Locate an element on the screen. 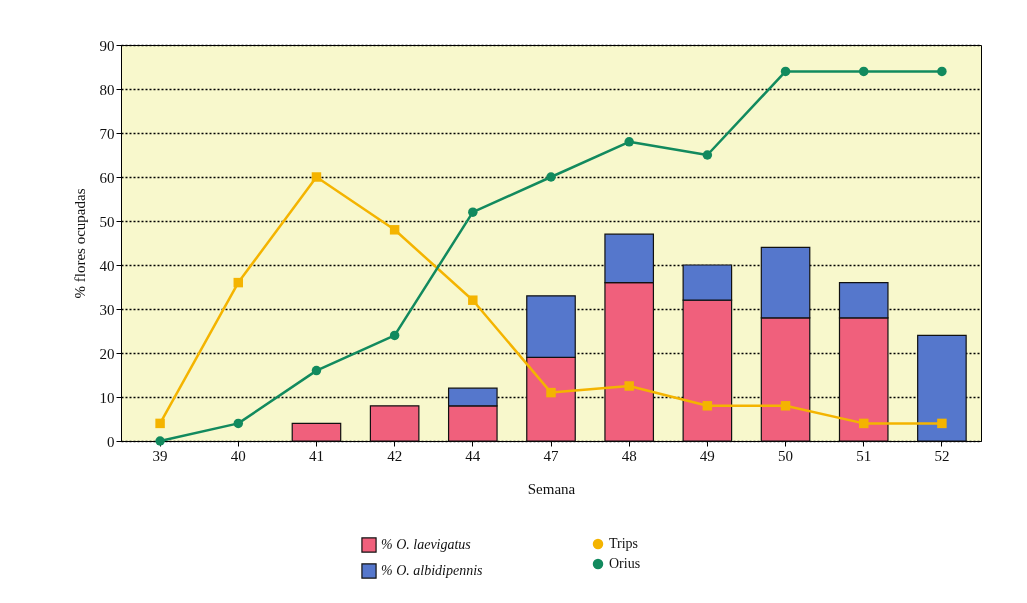  x-tick-label: 39 is located at coordinates (160, 455).